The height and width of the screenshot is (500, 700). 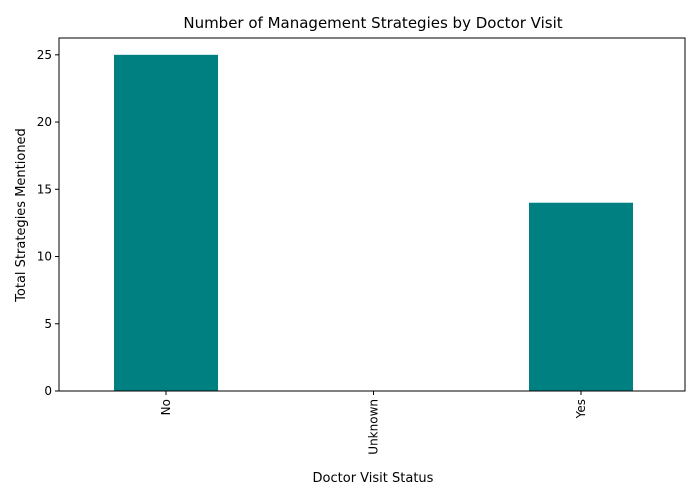 I want to click on y-tick-label: 25, so click(x=44, y=55).